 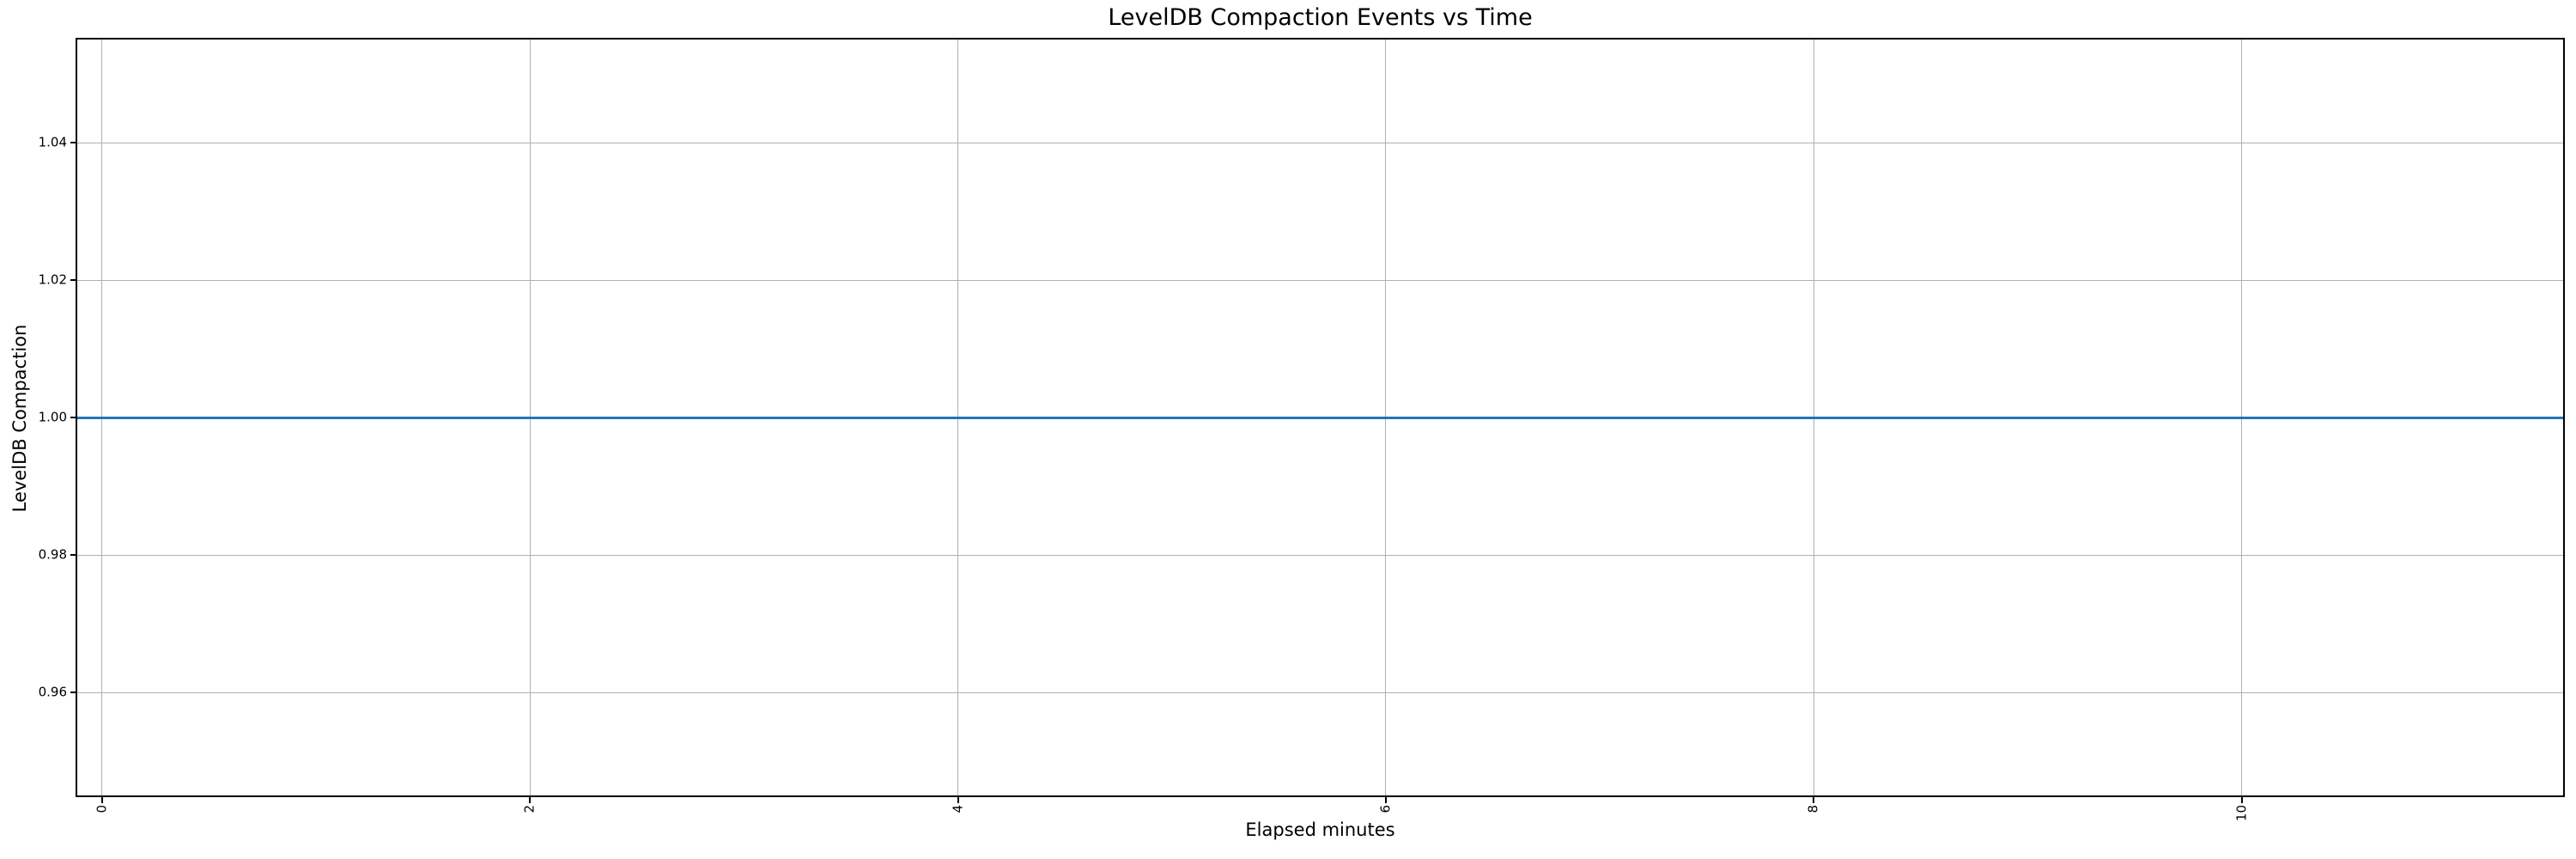 I want to click on x-tick-label: 6, so click(x=1385, y=809).